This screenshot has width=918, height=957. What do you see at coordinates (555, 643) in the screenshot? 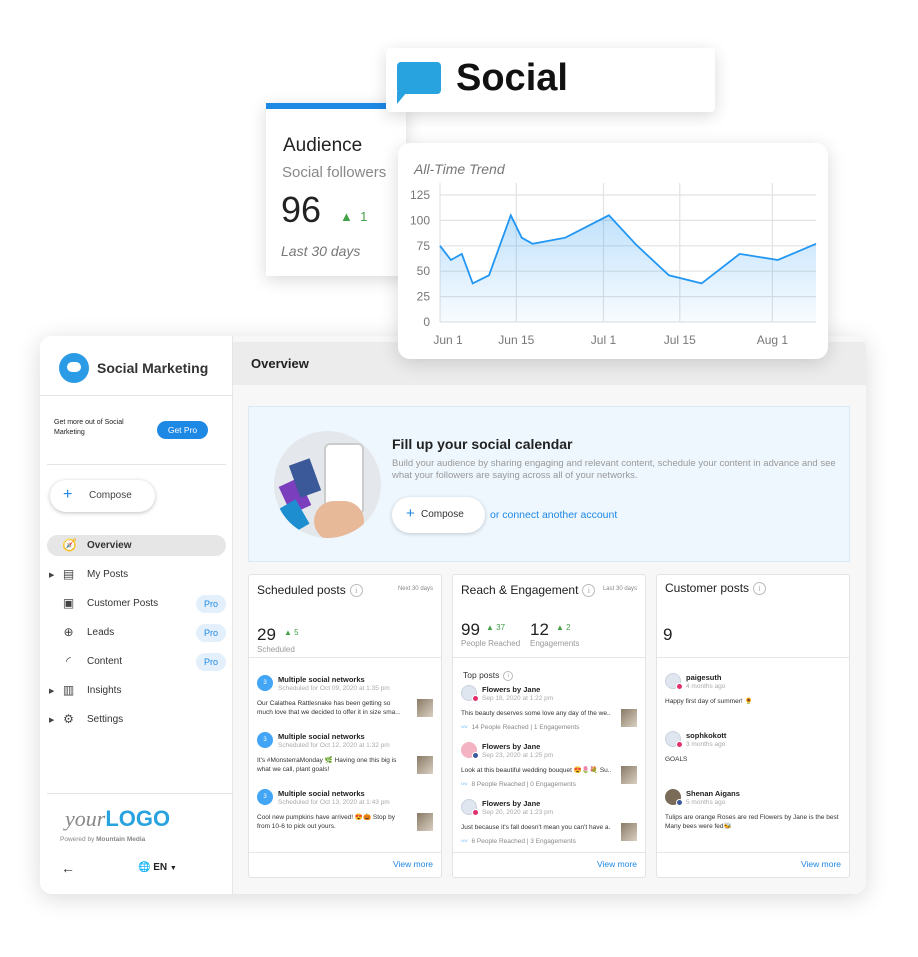
I see `engagements-label: Engagements` at bounding box center [555, 643].